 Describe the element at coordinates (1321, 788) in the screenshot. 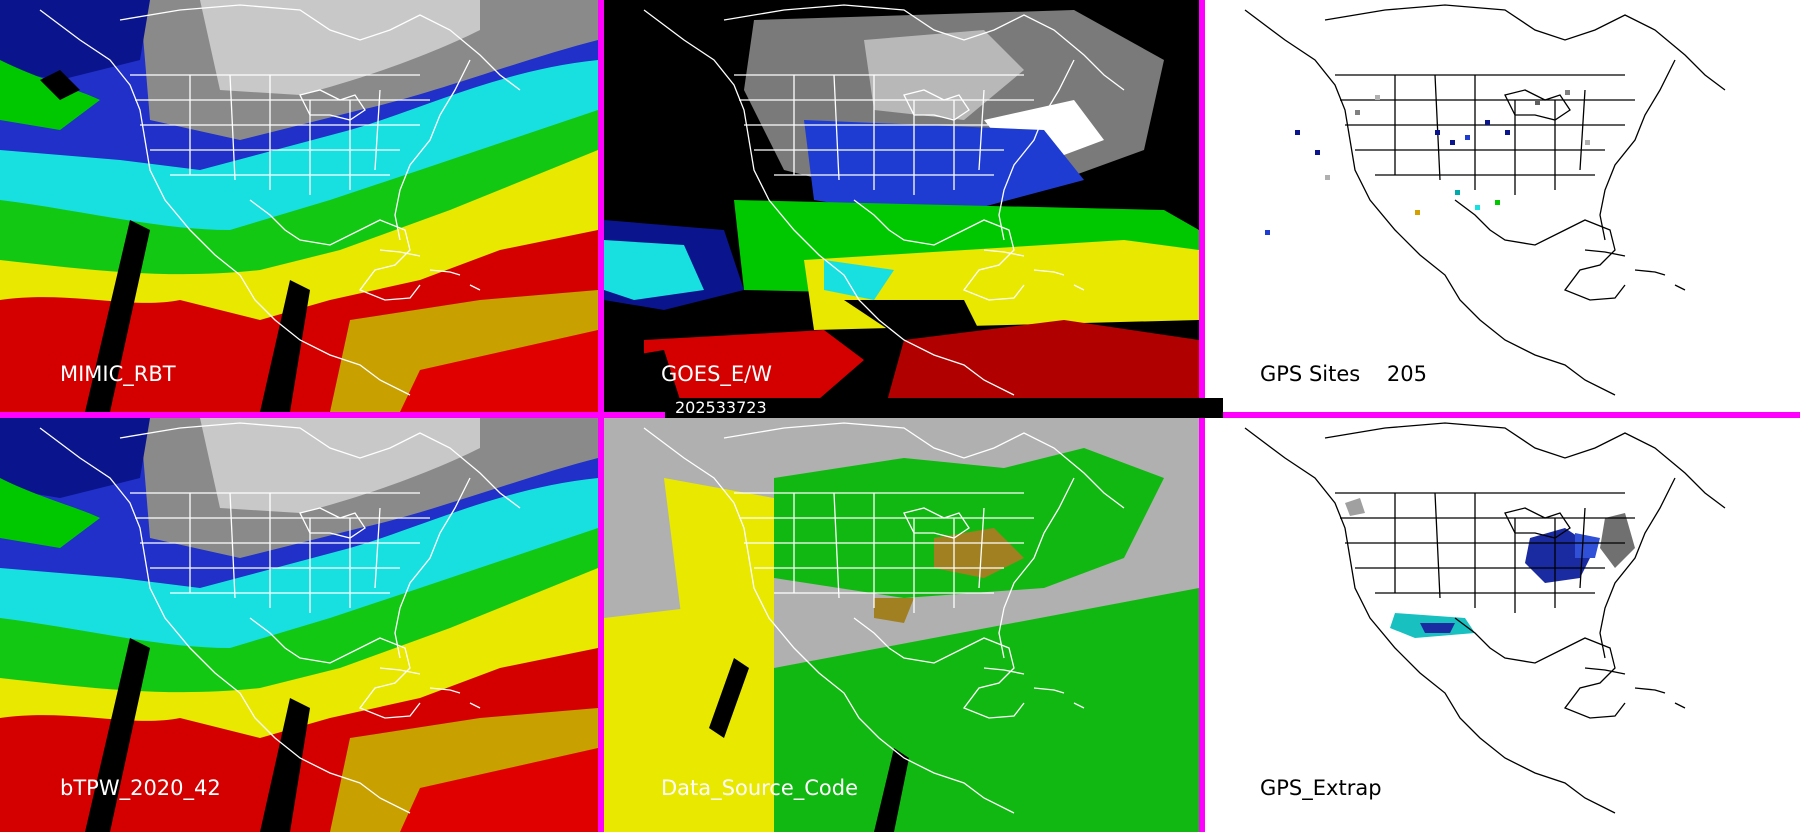

I see `panel-label: GPS_Extrap` at that location.